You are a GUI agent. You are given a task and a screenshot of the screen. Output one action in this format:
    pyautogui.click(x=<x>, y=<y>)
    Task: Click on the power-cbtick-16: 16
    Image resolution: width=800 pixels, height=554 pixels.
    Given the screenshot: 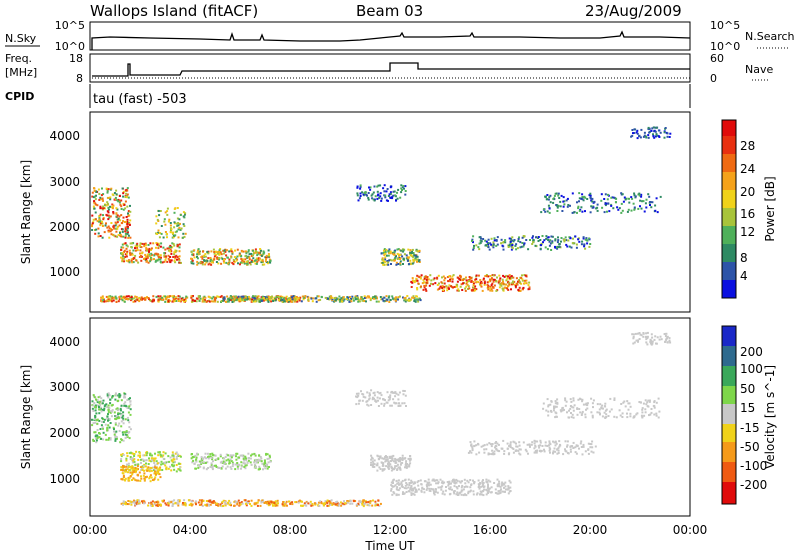 What is the action you would take?
    pyautogui.click(x=747, y=214)
    